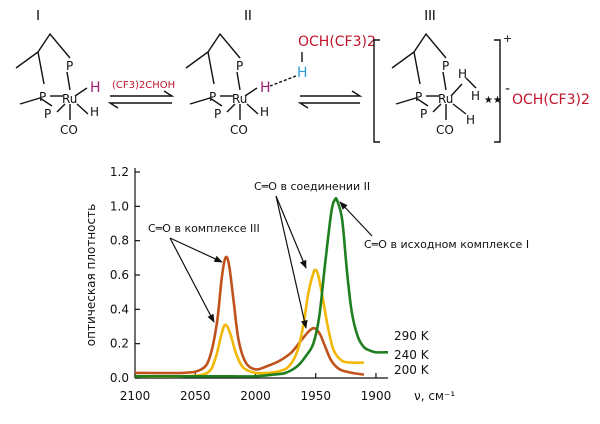  What do you see at coordinates (412, 336) in the screenshot?
I see `series-label: 290 K` at bounding box center [412, 336].